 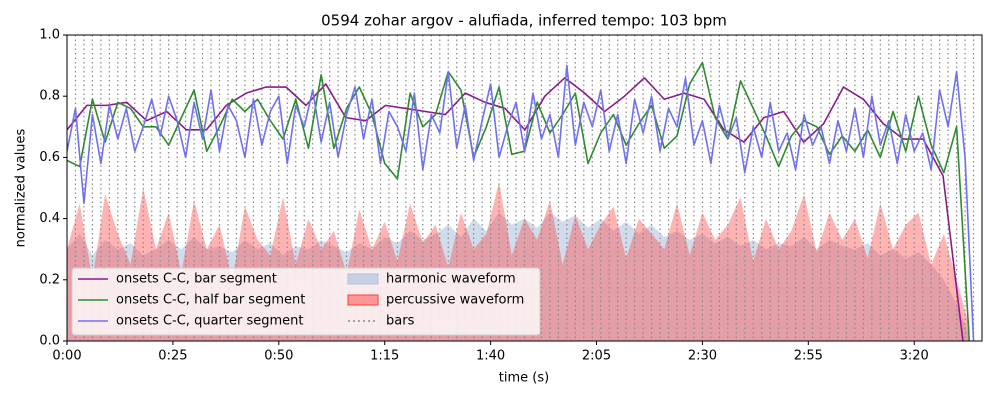 I want to click on x-tick-label: 3:20, so click(x=914, y=356).